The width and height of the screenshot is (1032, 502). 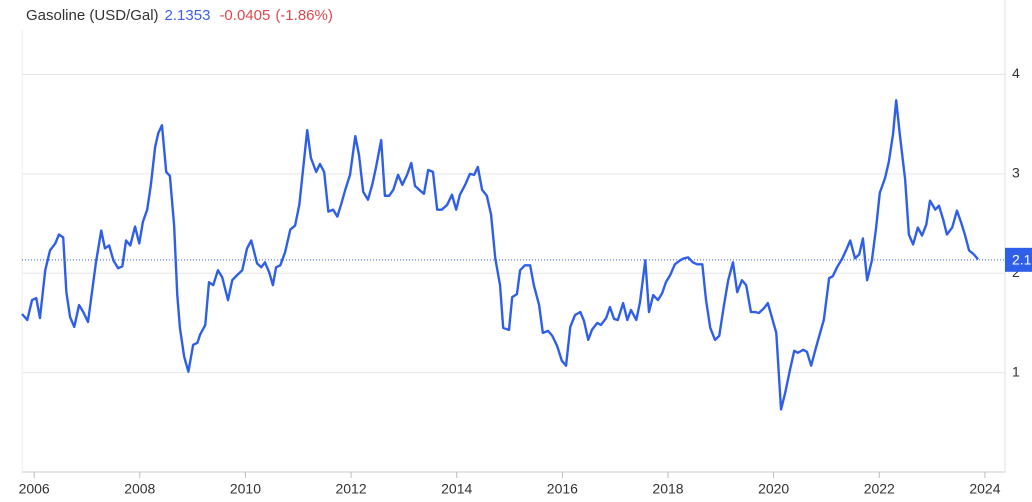 I want to click on x-tick-label: 2020, so click(x=773, y=489).